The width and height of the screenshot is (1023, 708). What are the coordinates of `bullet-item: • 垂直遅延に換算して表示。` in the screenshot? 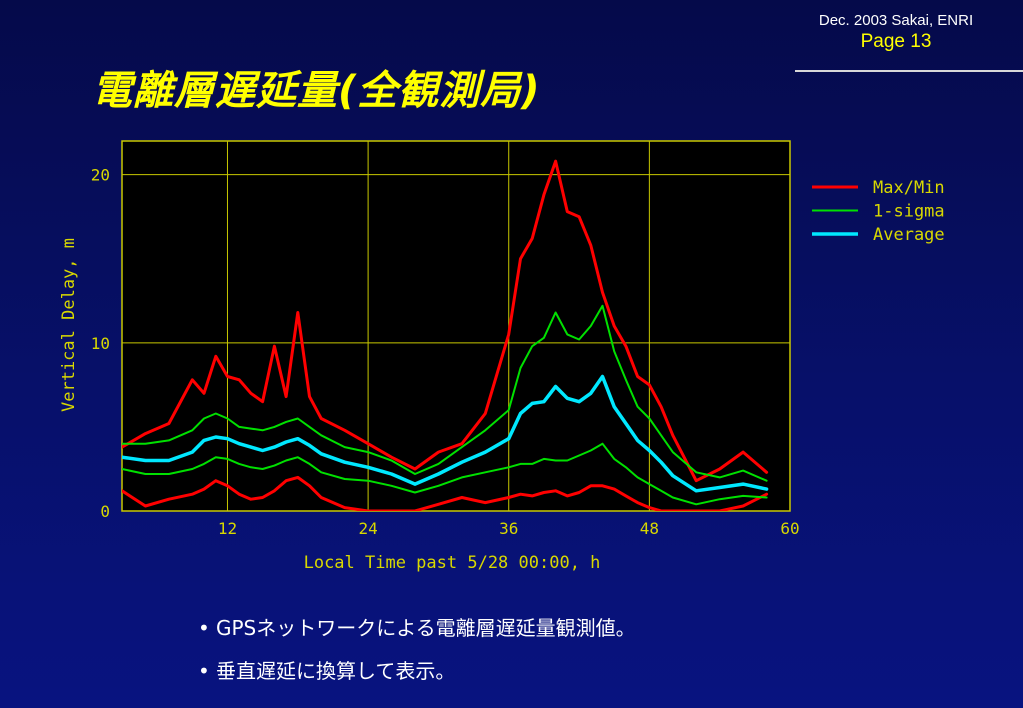 It's located at (327, 671).